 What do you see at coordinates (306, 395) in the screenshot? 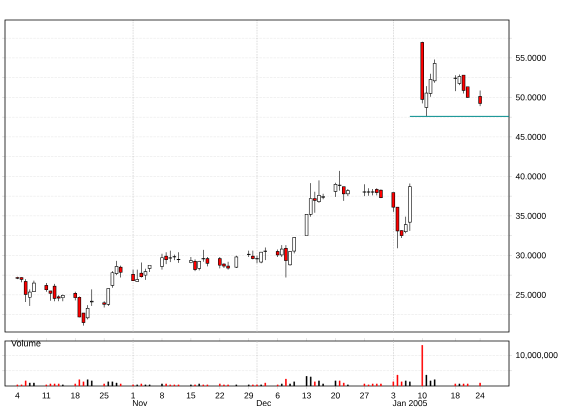
I see `x-tick-label: 13` at bounding box center [306, 395].